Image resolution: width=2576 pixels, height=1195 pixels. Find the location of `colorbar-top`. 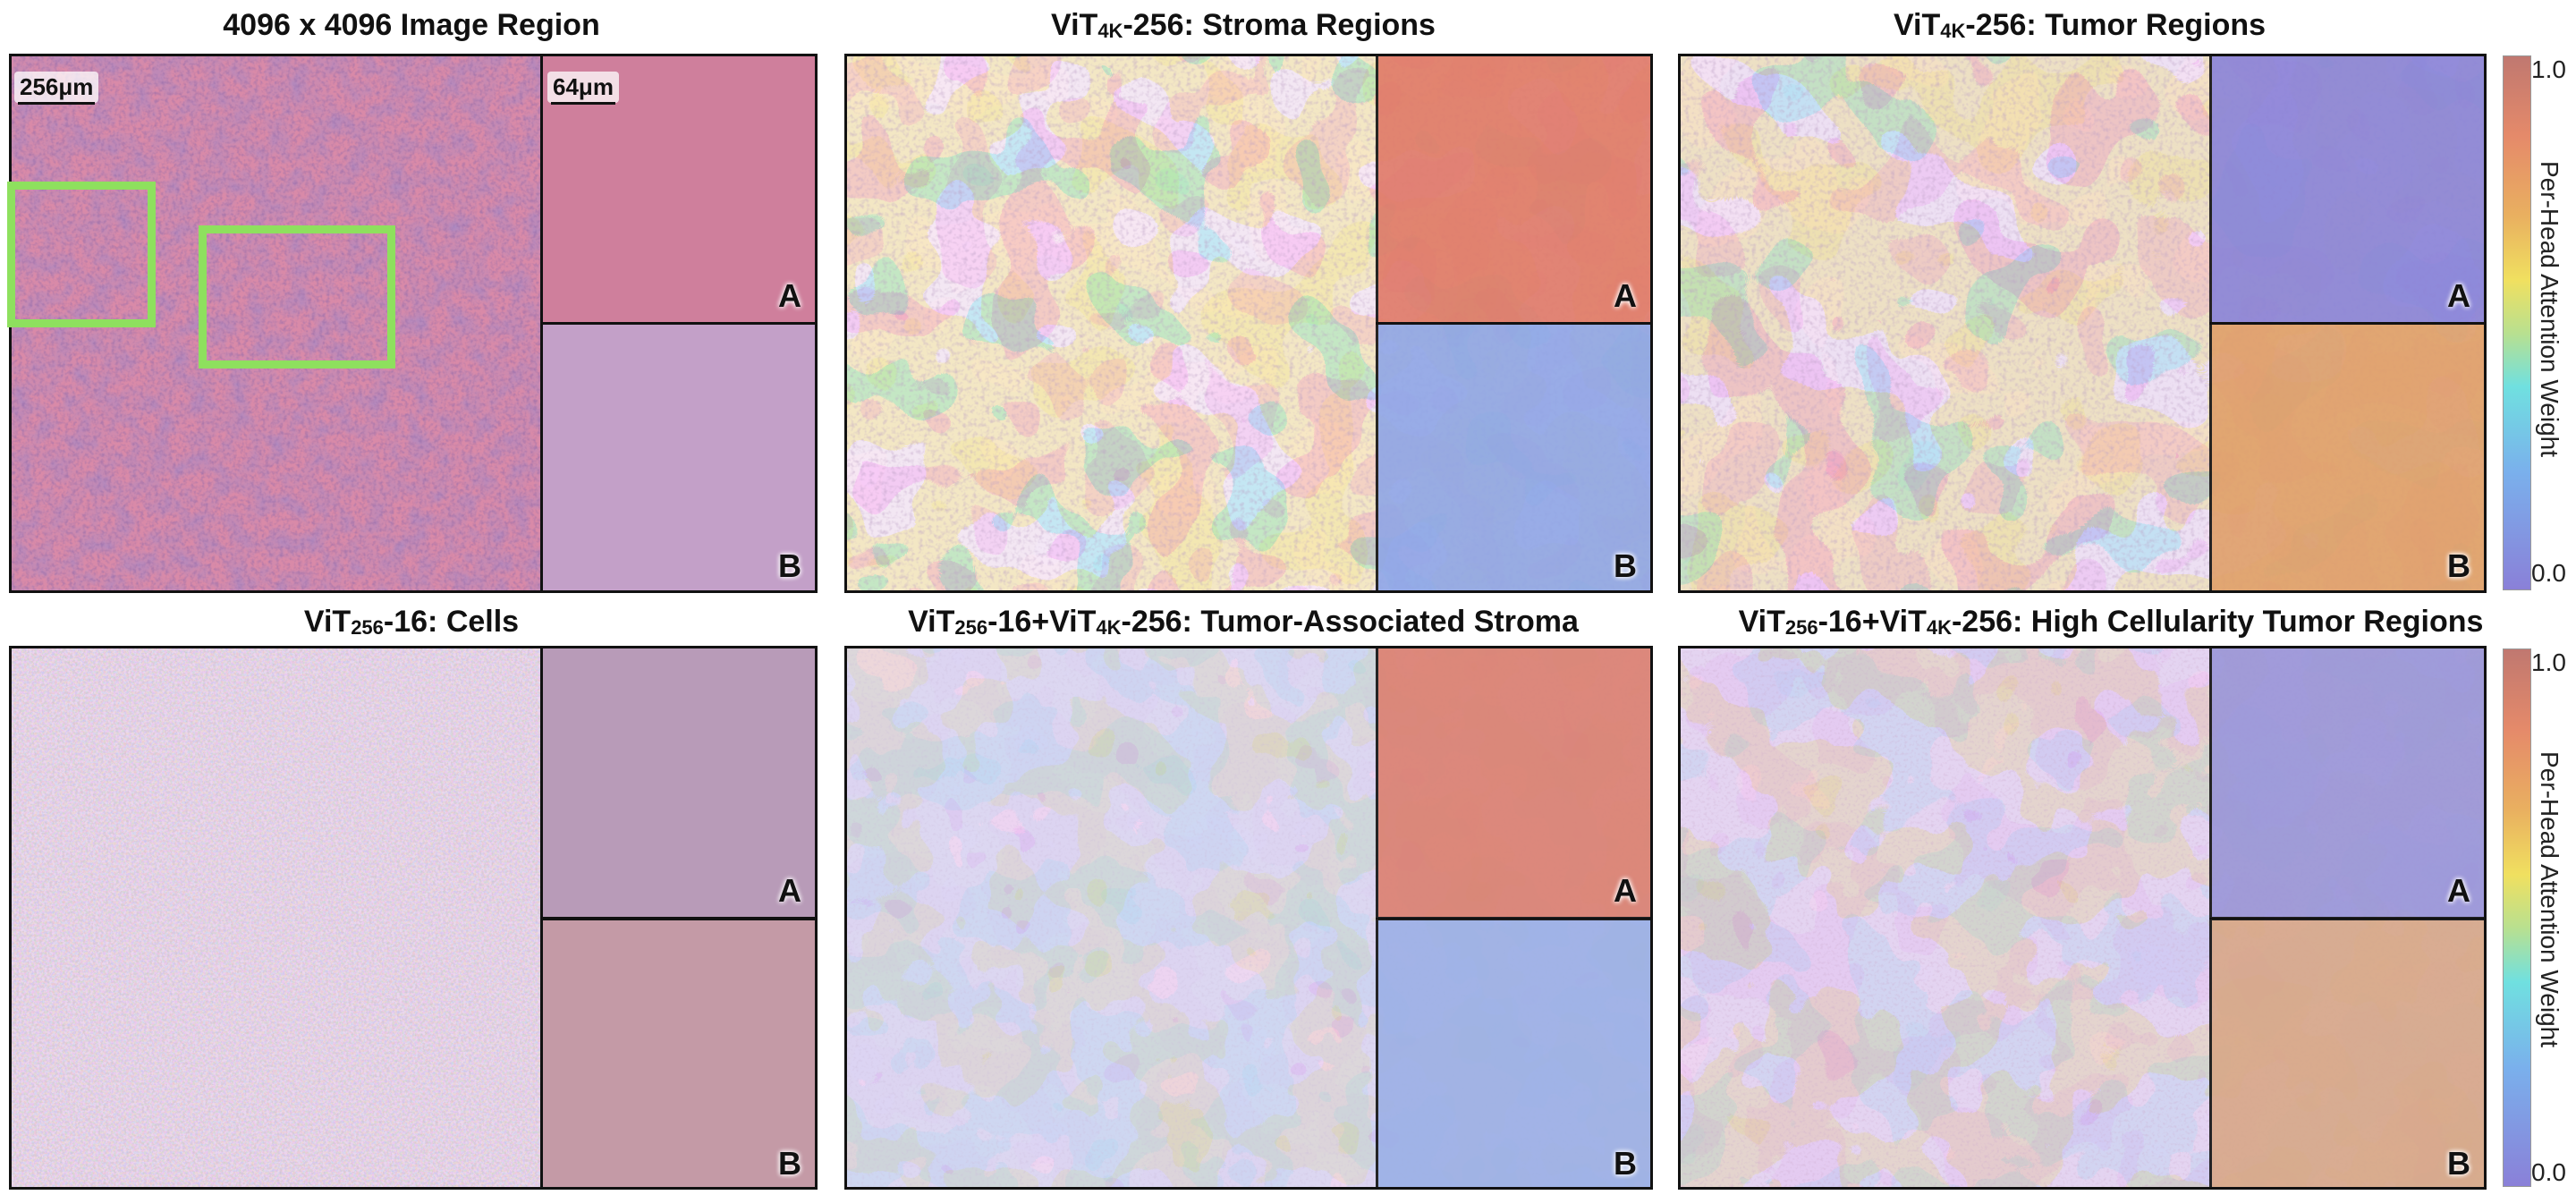

colorbar-top is located at coordinates (2517, 322).